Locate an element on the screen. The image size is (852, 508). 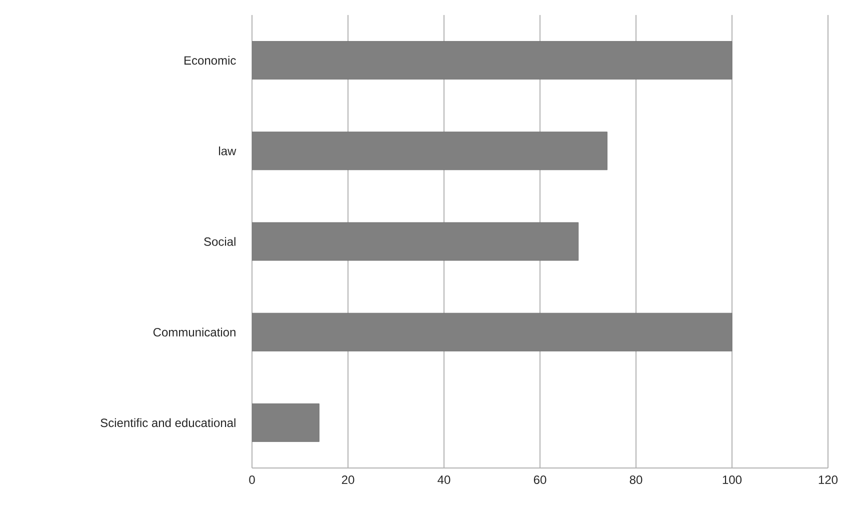
x-tick-label: 60 is located at coordinates (540, 480).